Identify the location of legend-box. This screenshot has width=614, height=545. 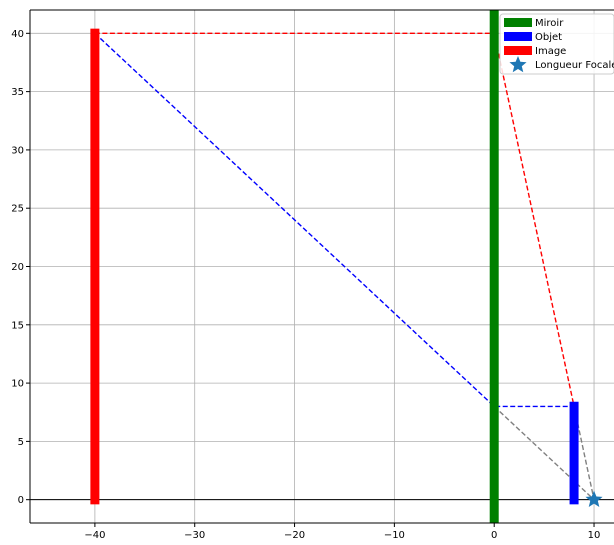
(556, 44).